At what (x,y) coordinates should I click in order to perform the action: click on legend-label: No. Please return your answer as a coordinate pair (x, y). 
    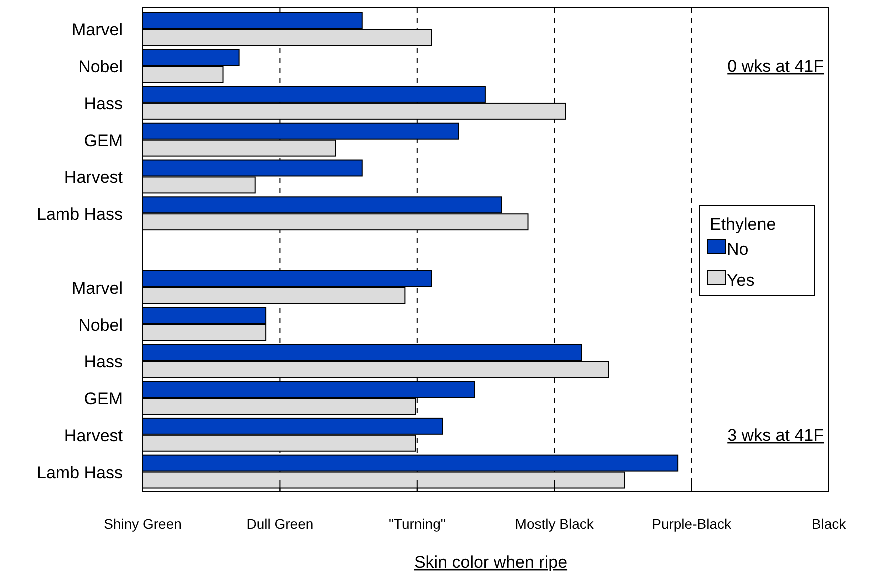
    Looking at the image, I should click on (738, 249).